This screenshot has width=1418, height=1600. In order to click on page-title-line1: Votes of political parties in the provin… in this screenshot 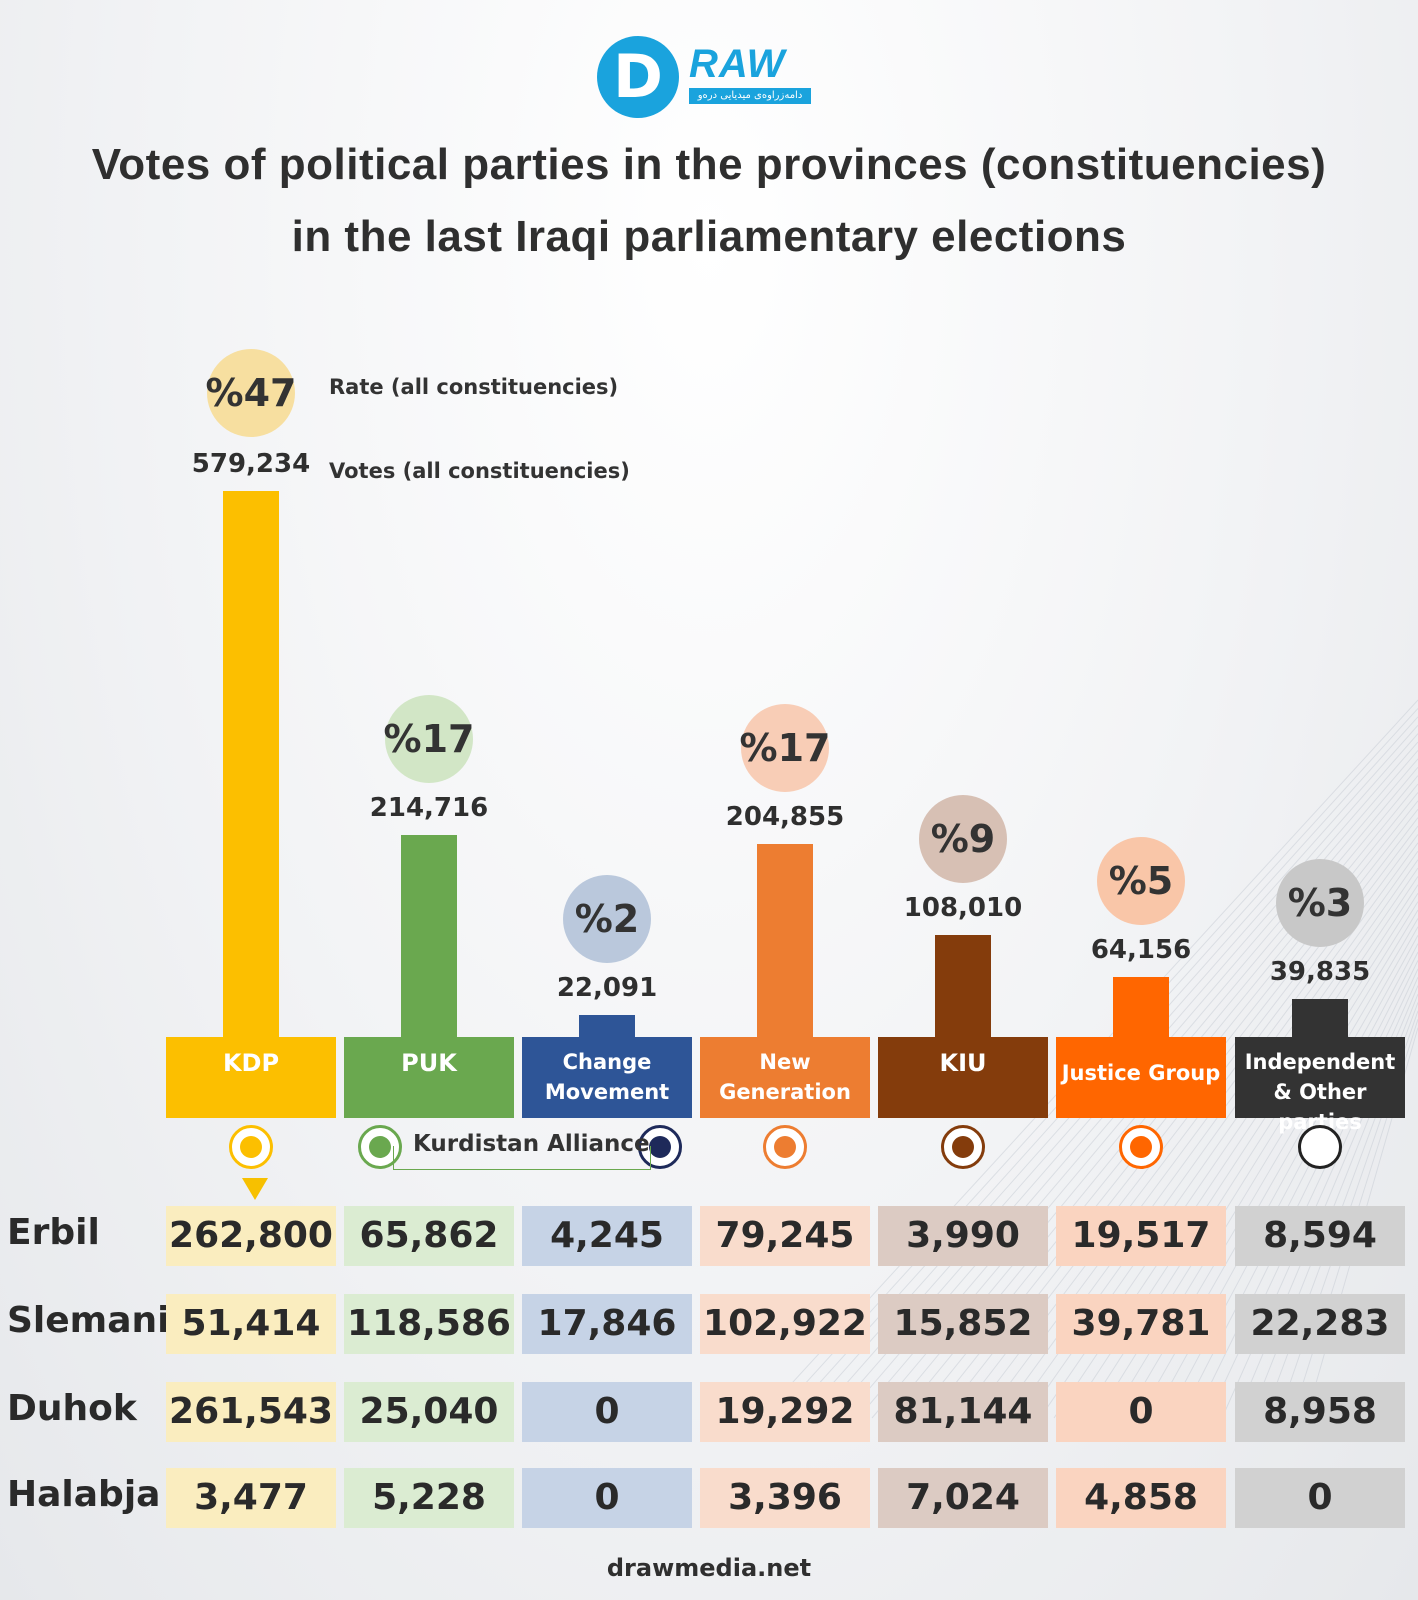, I will do `click(709, 164)`.